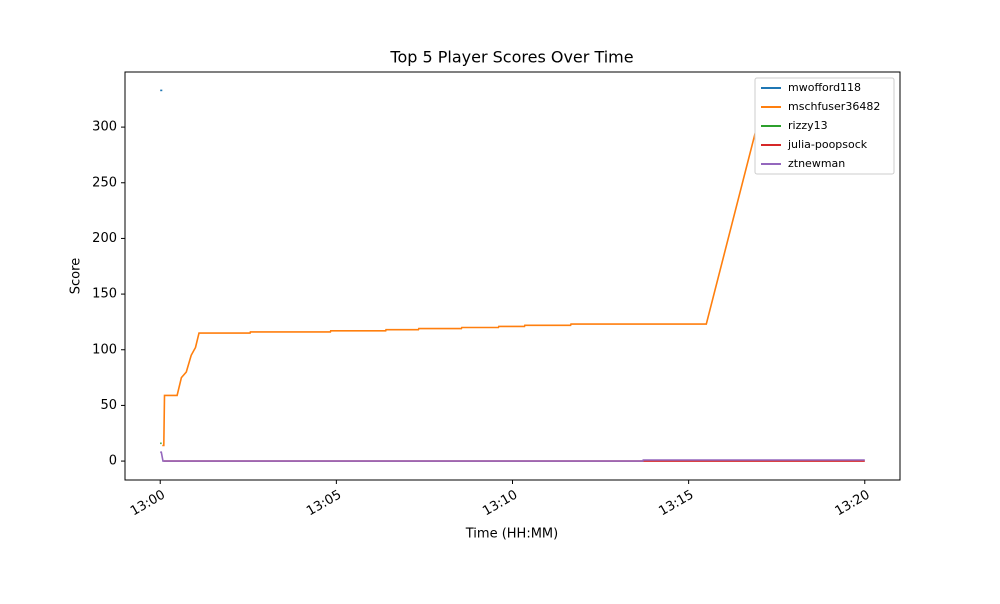  Describe the element at coordinates (824, 87) in the screenshot. I see `legend-label: mwofford118` at that location.